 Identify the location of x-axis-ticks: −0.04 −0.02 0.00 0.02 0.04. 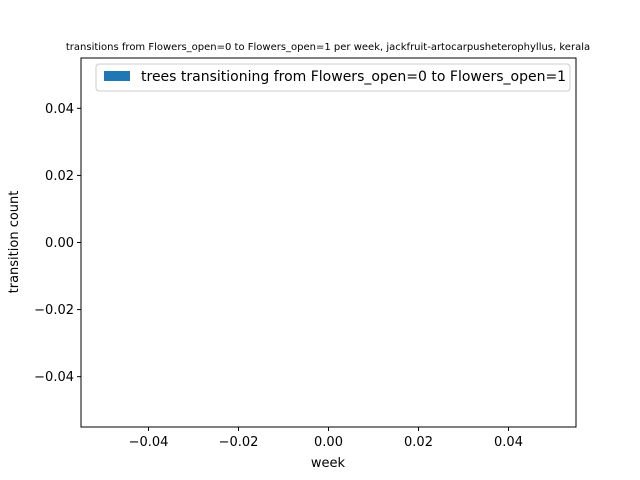
(326, 438).